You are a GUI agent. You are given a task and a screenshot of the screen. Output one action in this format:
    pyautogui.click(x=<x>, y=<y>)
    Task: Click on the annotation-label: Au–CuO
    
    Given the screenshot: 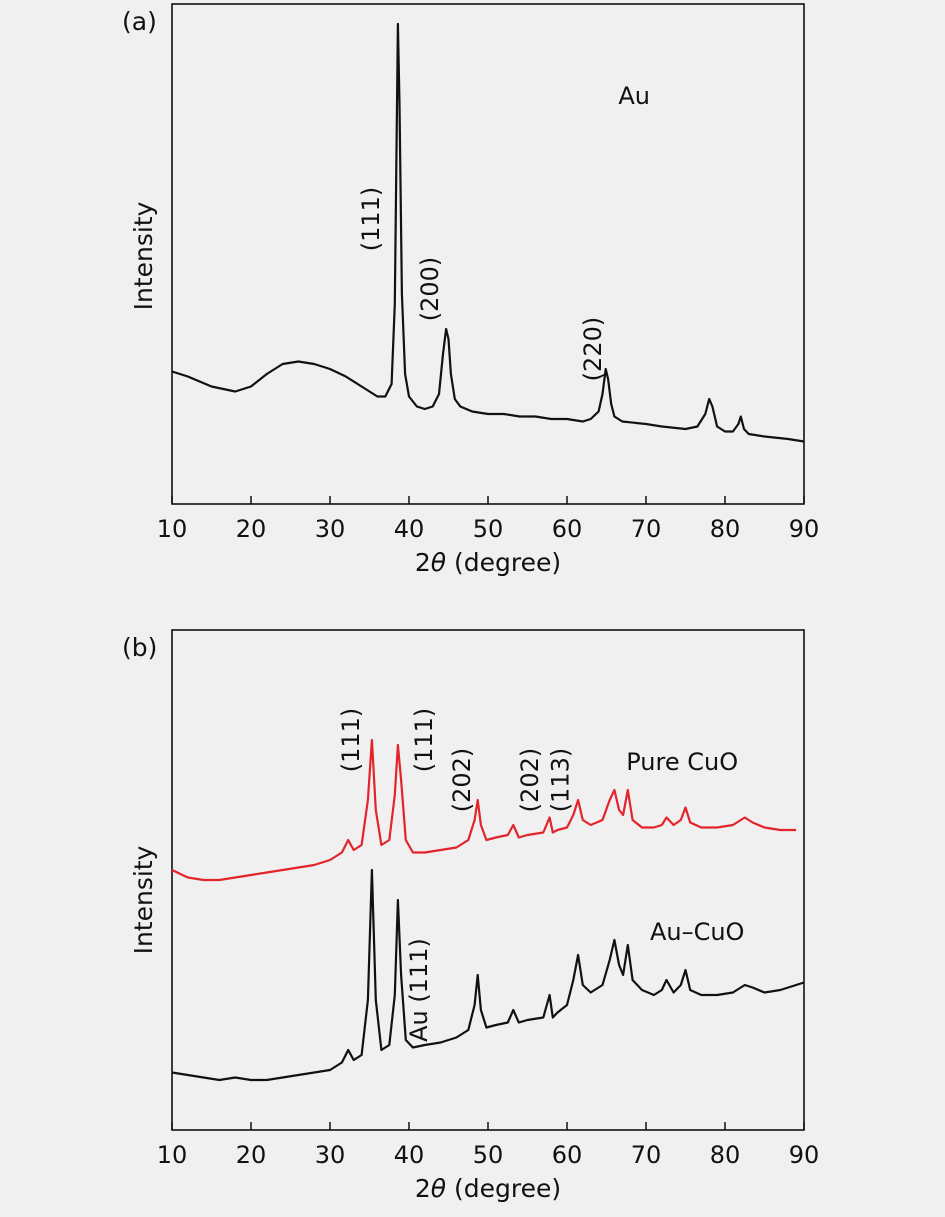 What is the action you would take?
    pyautogui.click(x=697, y=932)
    